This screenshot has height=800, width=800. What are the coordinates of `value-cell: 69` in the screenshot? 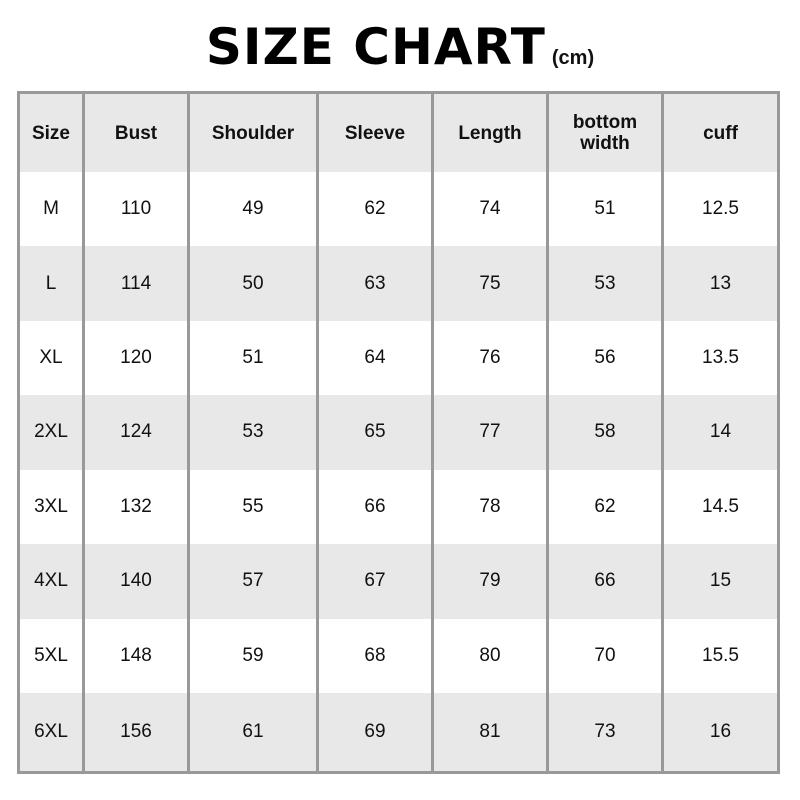 It's located at (375, 732).